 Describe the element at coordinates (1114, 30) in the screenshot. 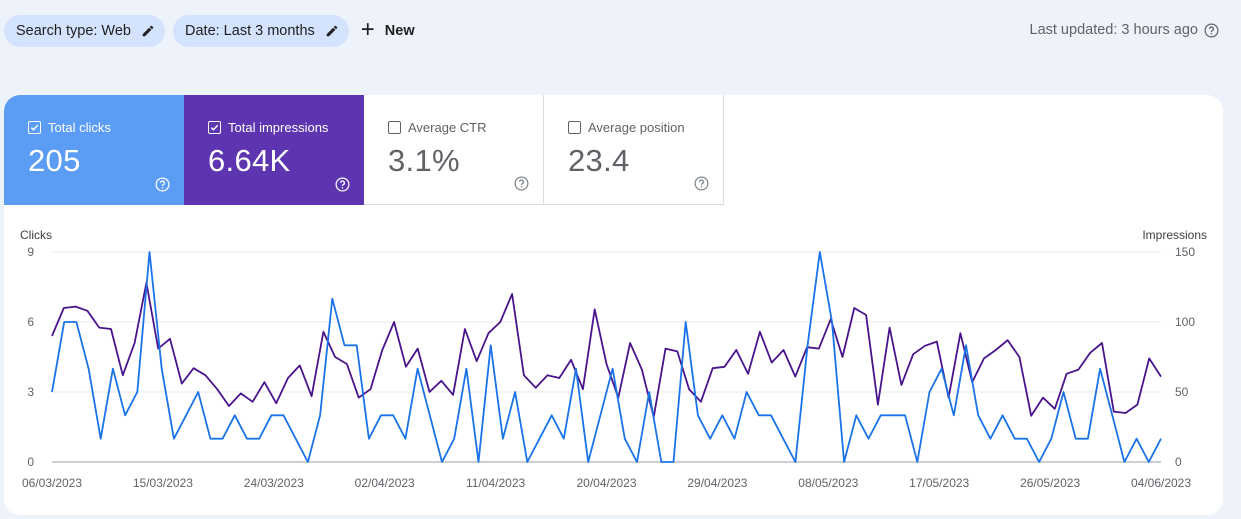

I see `last-updated-text: Last updated: 3 hours ago` at that location.